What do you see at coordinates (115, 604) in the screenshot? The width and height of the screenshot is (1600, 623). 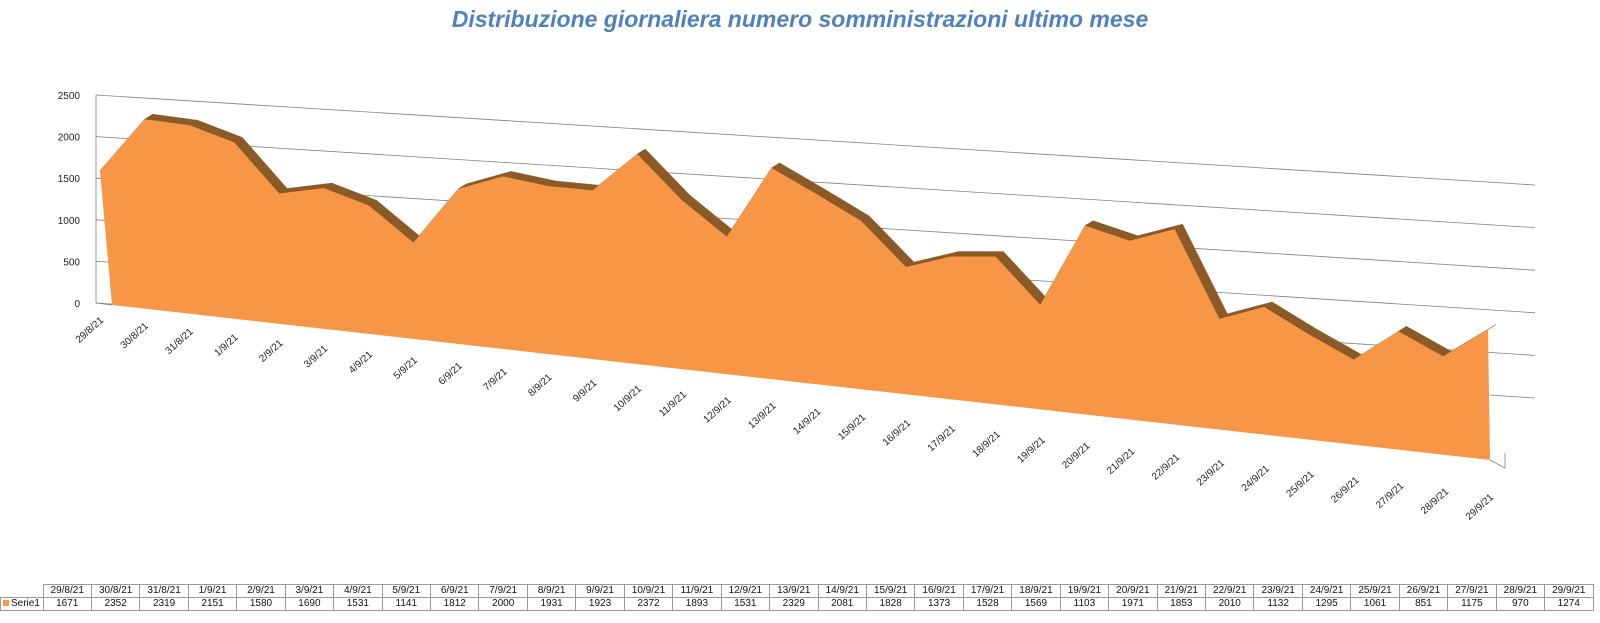 I see `table-value-cell: 2352` at bounding box center [115, 604].